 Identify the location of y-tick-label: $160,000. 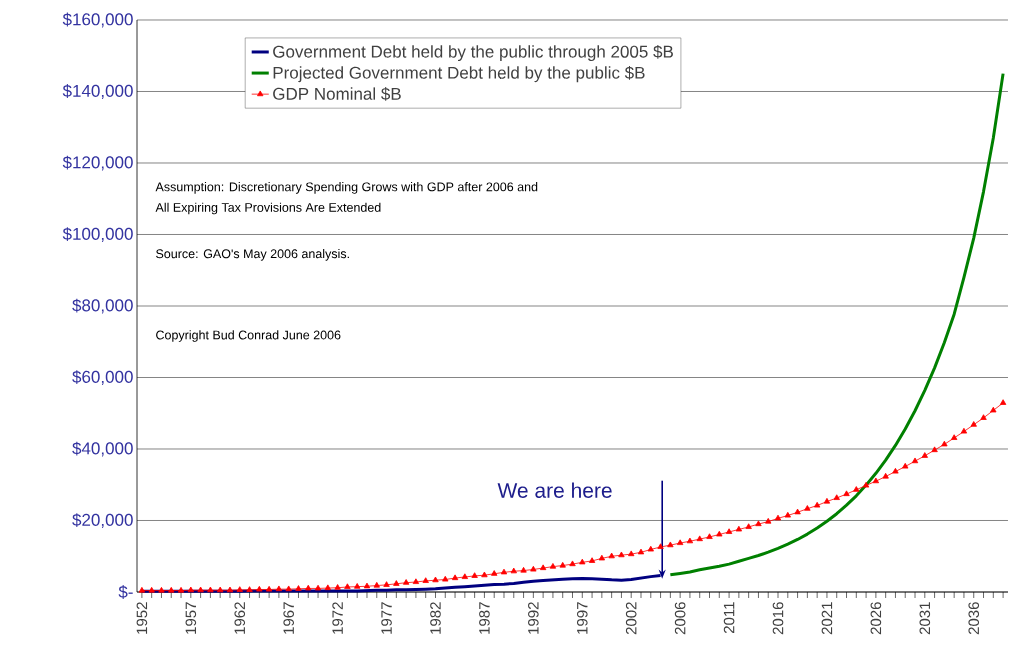
(97, 20).